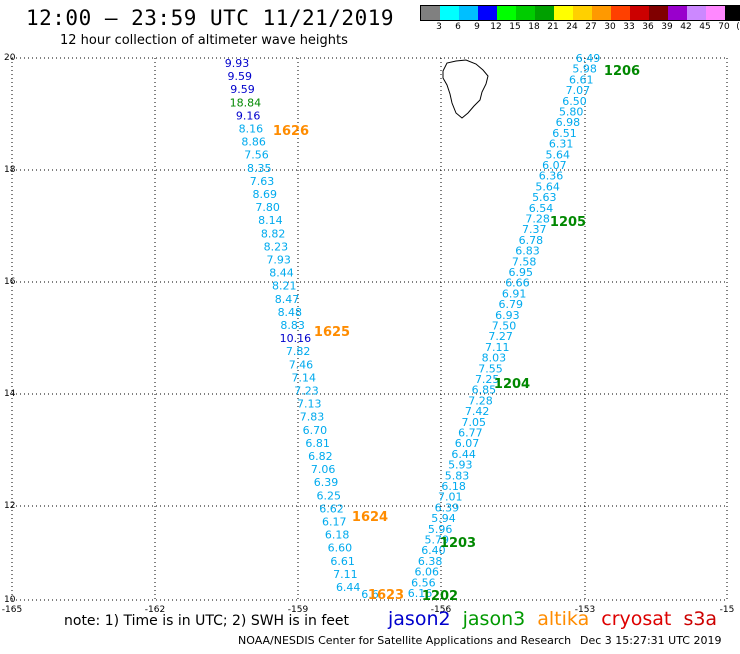 The height and width of the screenshot is (654, 740). Describe the element at coordinates (10, 282) in the screenshot. I see `y-tick-label: 16` at that location.